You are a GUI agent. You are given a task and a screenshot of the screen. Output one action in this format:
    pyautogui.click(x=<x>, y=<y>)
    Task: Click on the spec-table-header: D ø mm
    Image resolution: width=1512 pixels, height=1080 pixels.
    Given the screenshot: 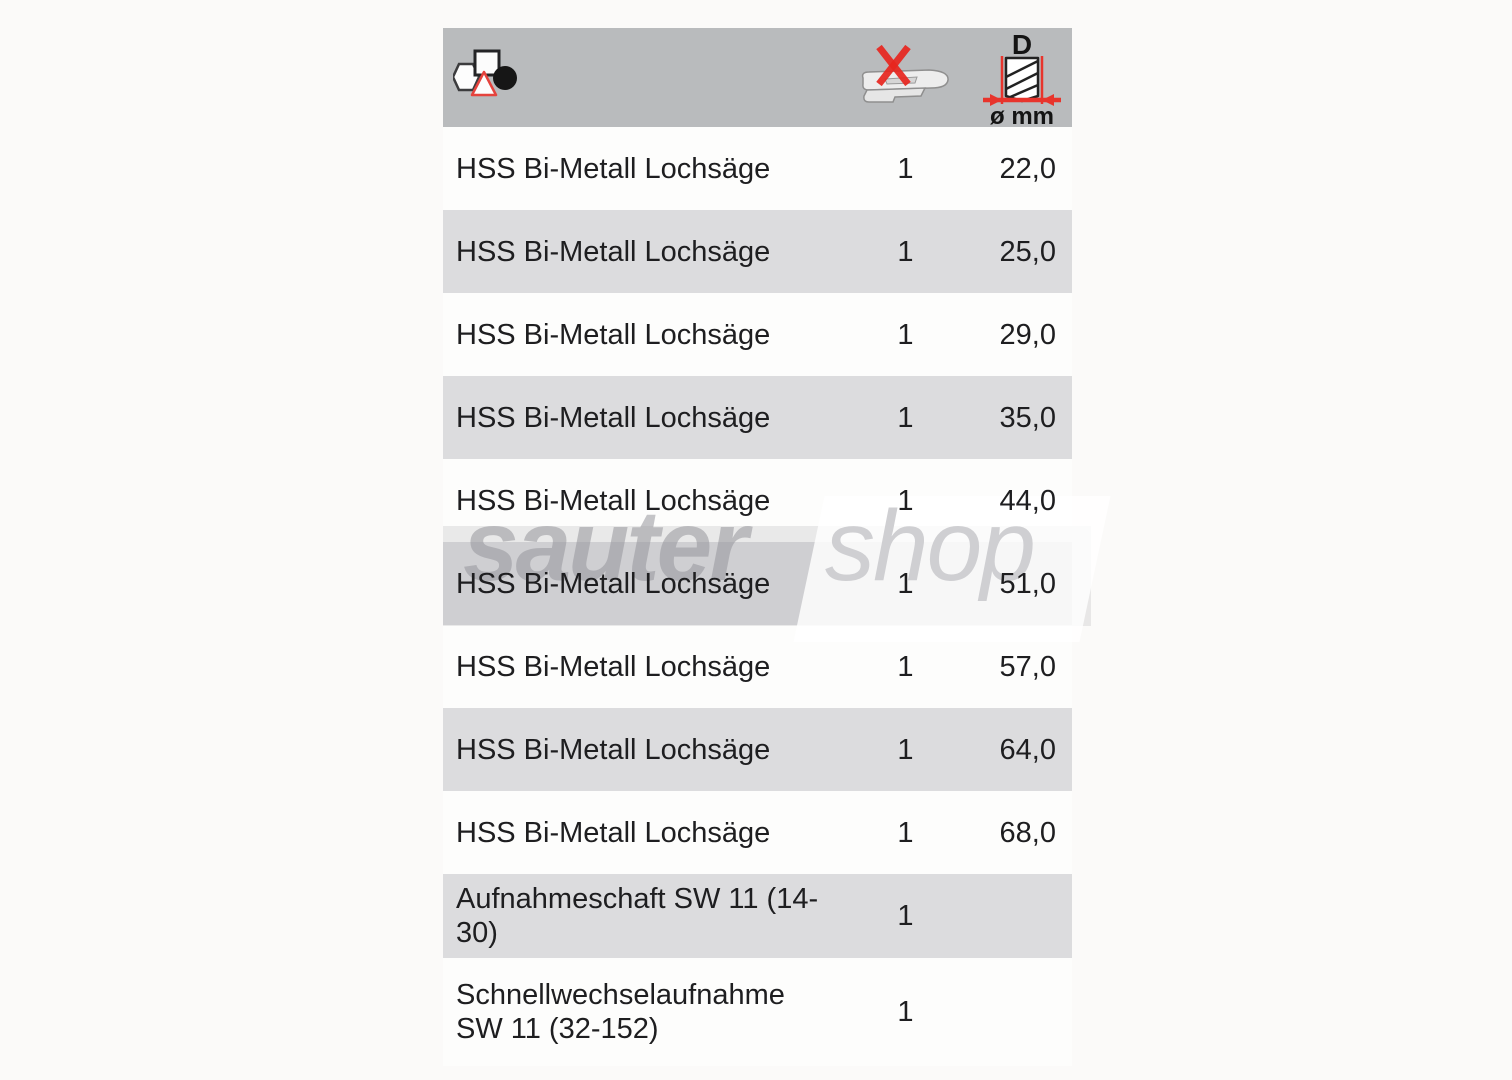 What is the action you would take?
    pyautogui.click(x=757, y=79)
    